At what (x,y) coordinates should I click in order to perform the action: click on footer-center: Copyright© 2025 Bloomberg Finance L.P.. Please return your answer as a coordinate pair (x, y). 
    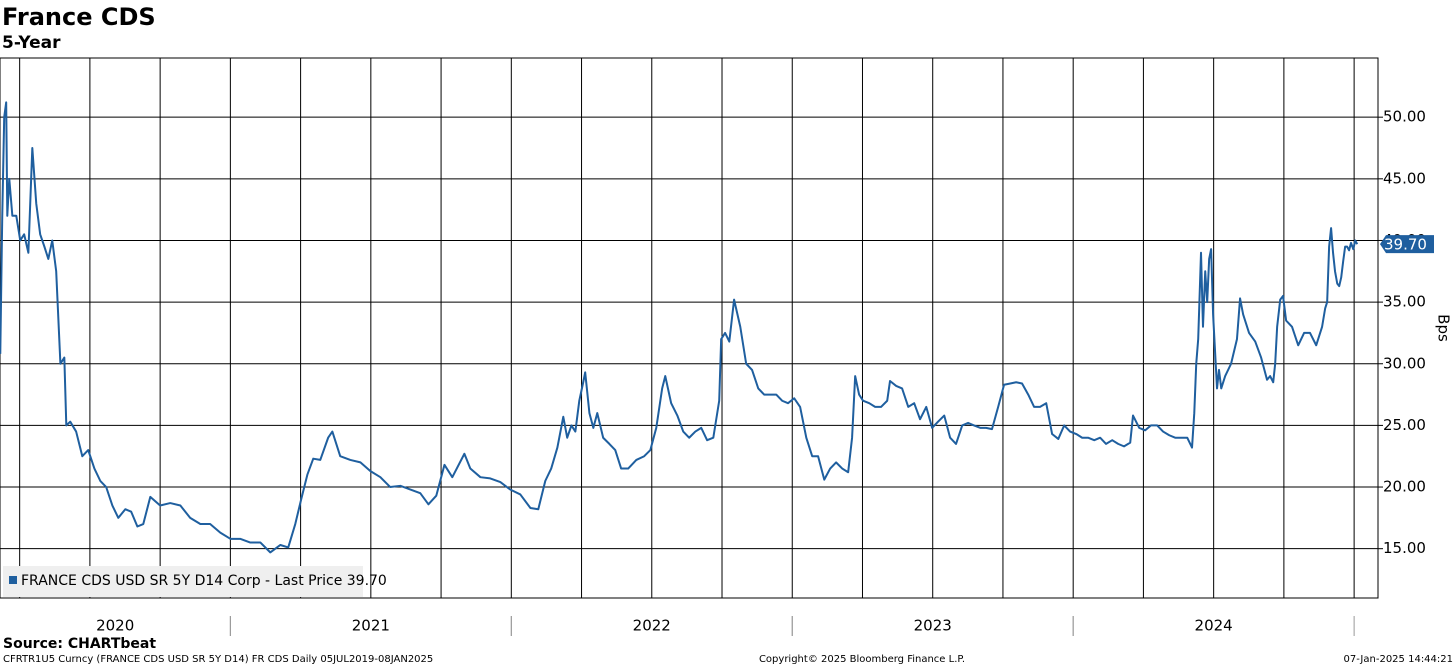
    Looking at the image, I should click on (862, 659).